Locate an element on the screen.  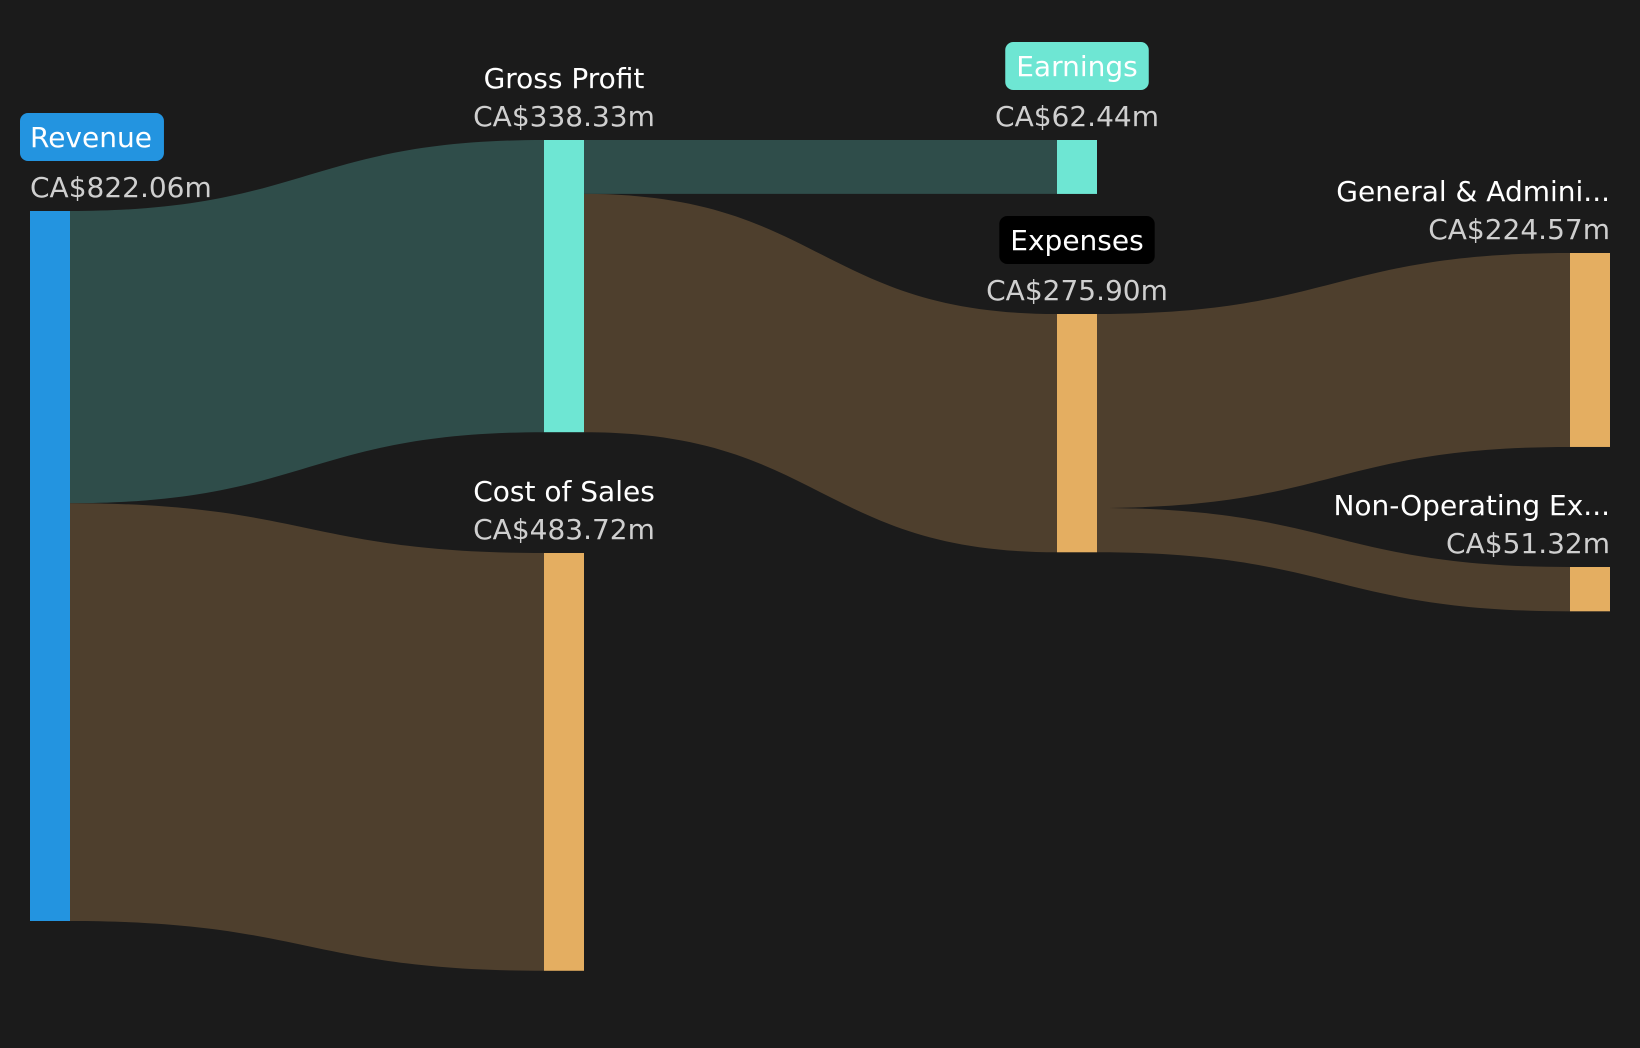
node-bar-revenue is located at coordinates (50, 566).